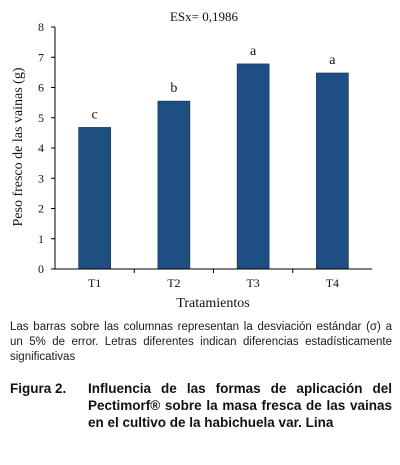  I want to click on x-axis: T1 T2 T3 T4, so click(213, 279).